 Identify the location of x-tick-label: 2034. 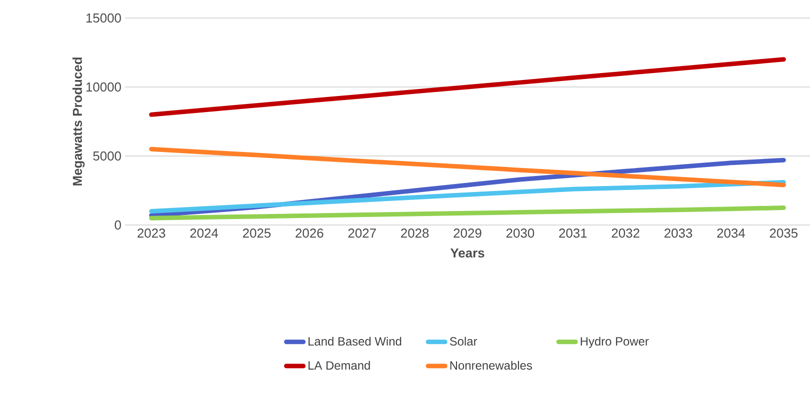
(731, 233).